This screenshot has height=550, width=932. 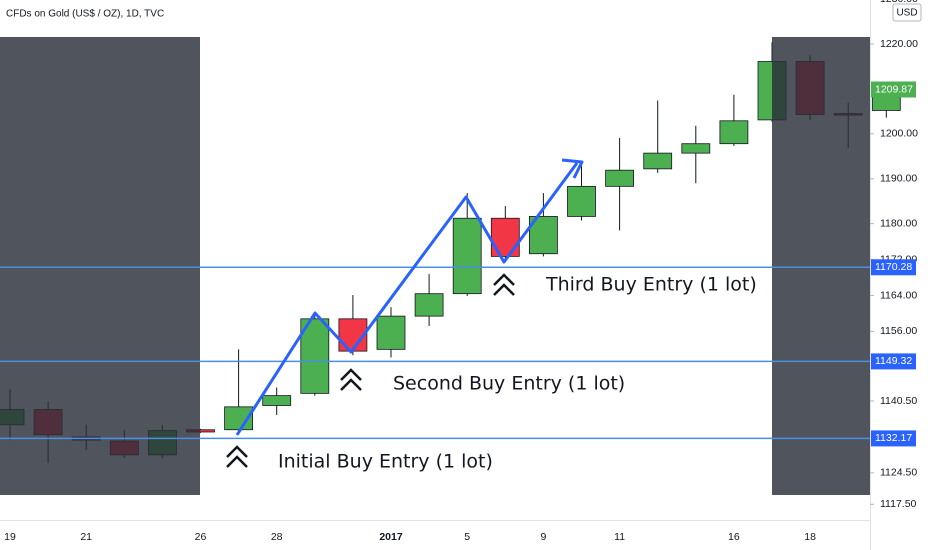 I want to click on y-tick-label: 1140.50, so click(x=898, y=401).